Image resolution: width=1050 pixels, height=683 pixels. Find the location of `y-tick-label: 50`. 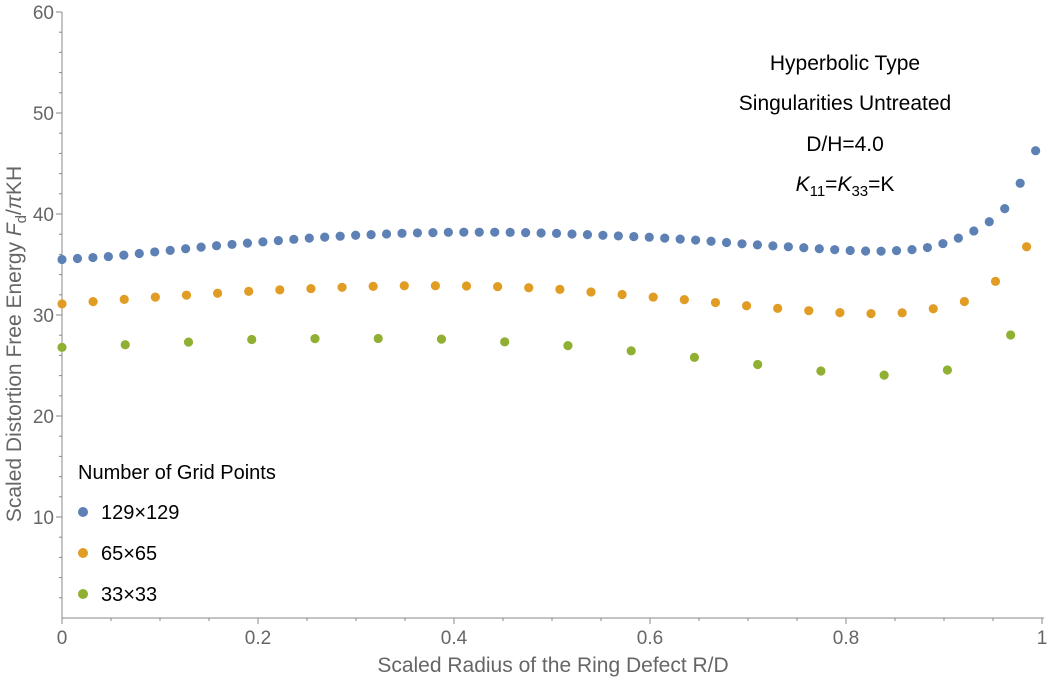

y-tick-label: 50 is located at coordinates (43, 114).